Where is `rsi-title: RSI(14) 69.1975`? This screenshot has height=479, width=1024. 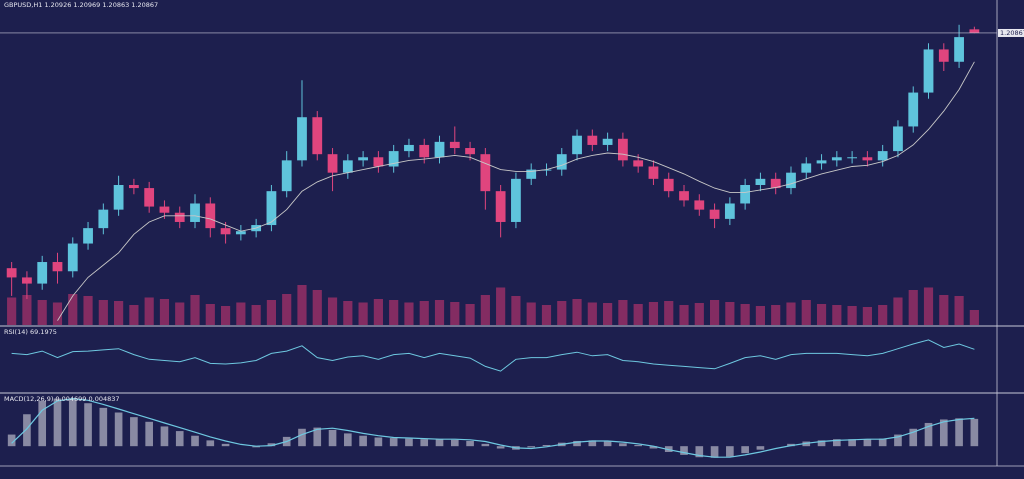
rsi-title: RSI(14) 69.1975 is located at coordinates (30, 332).